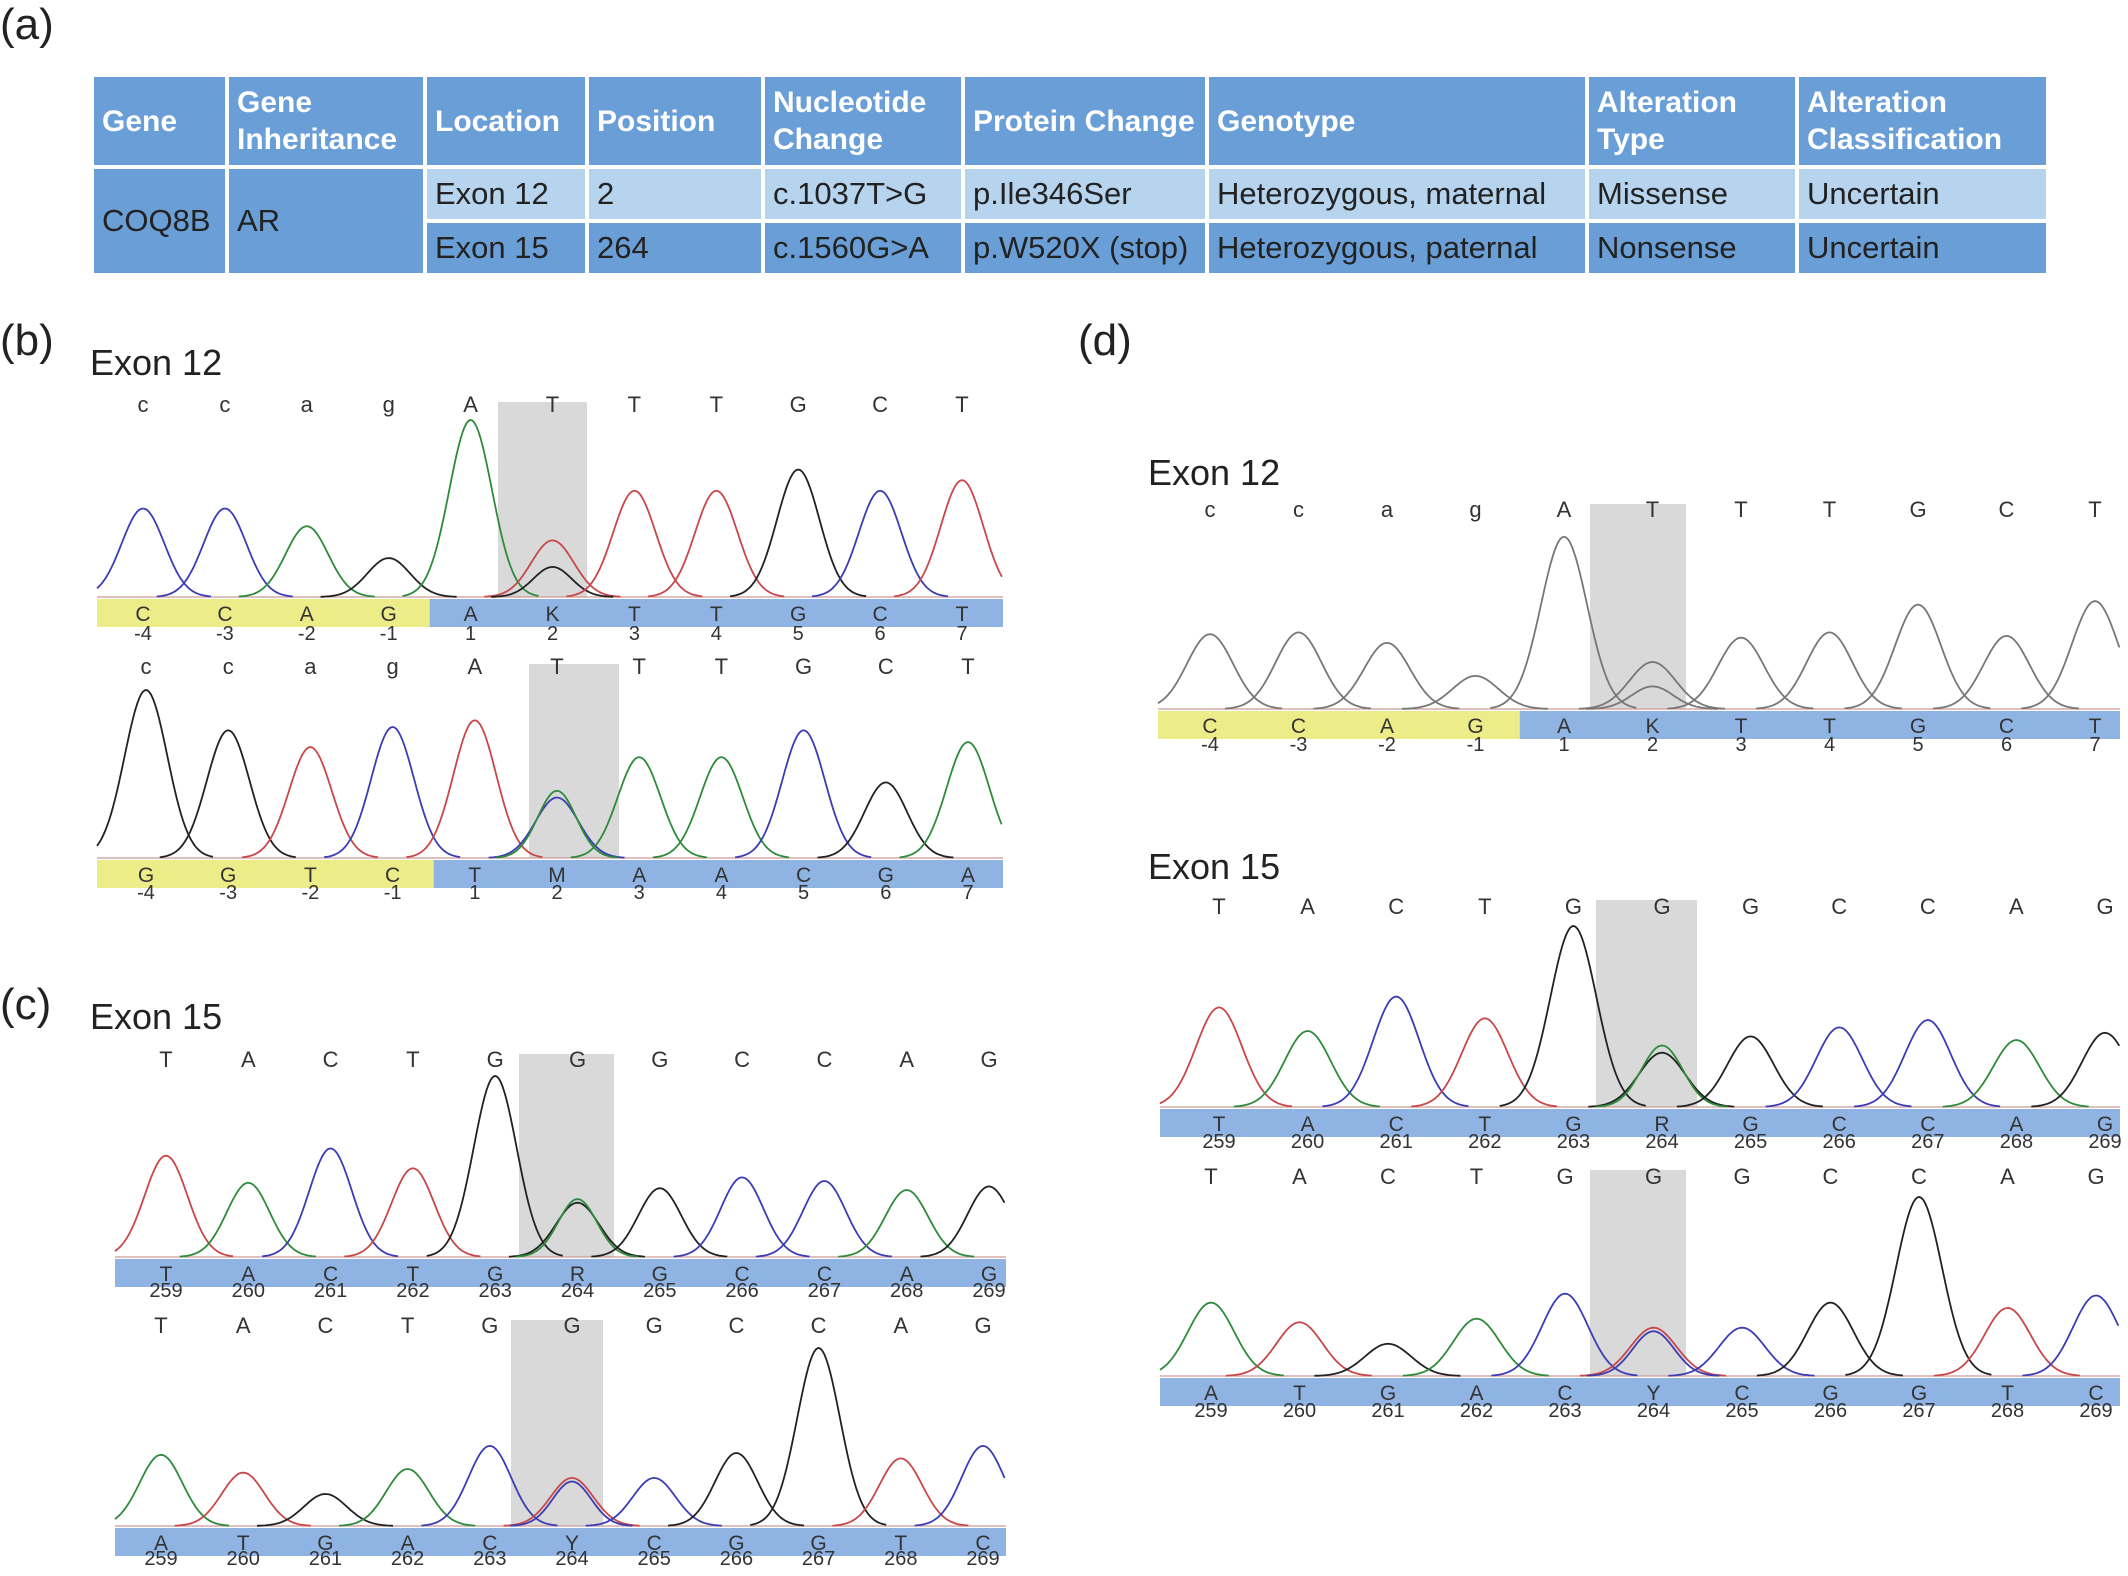 The image size is (2128, 1576). What do you see at coordinates (577, 1291) in the screenshot?
I see `position-number: 264` at bounding box center [577, 1291].